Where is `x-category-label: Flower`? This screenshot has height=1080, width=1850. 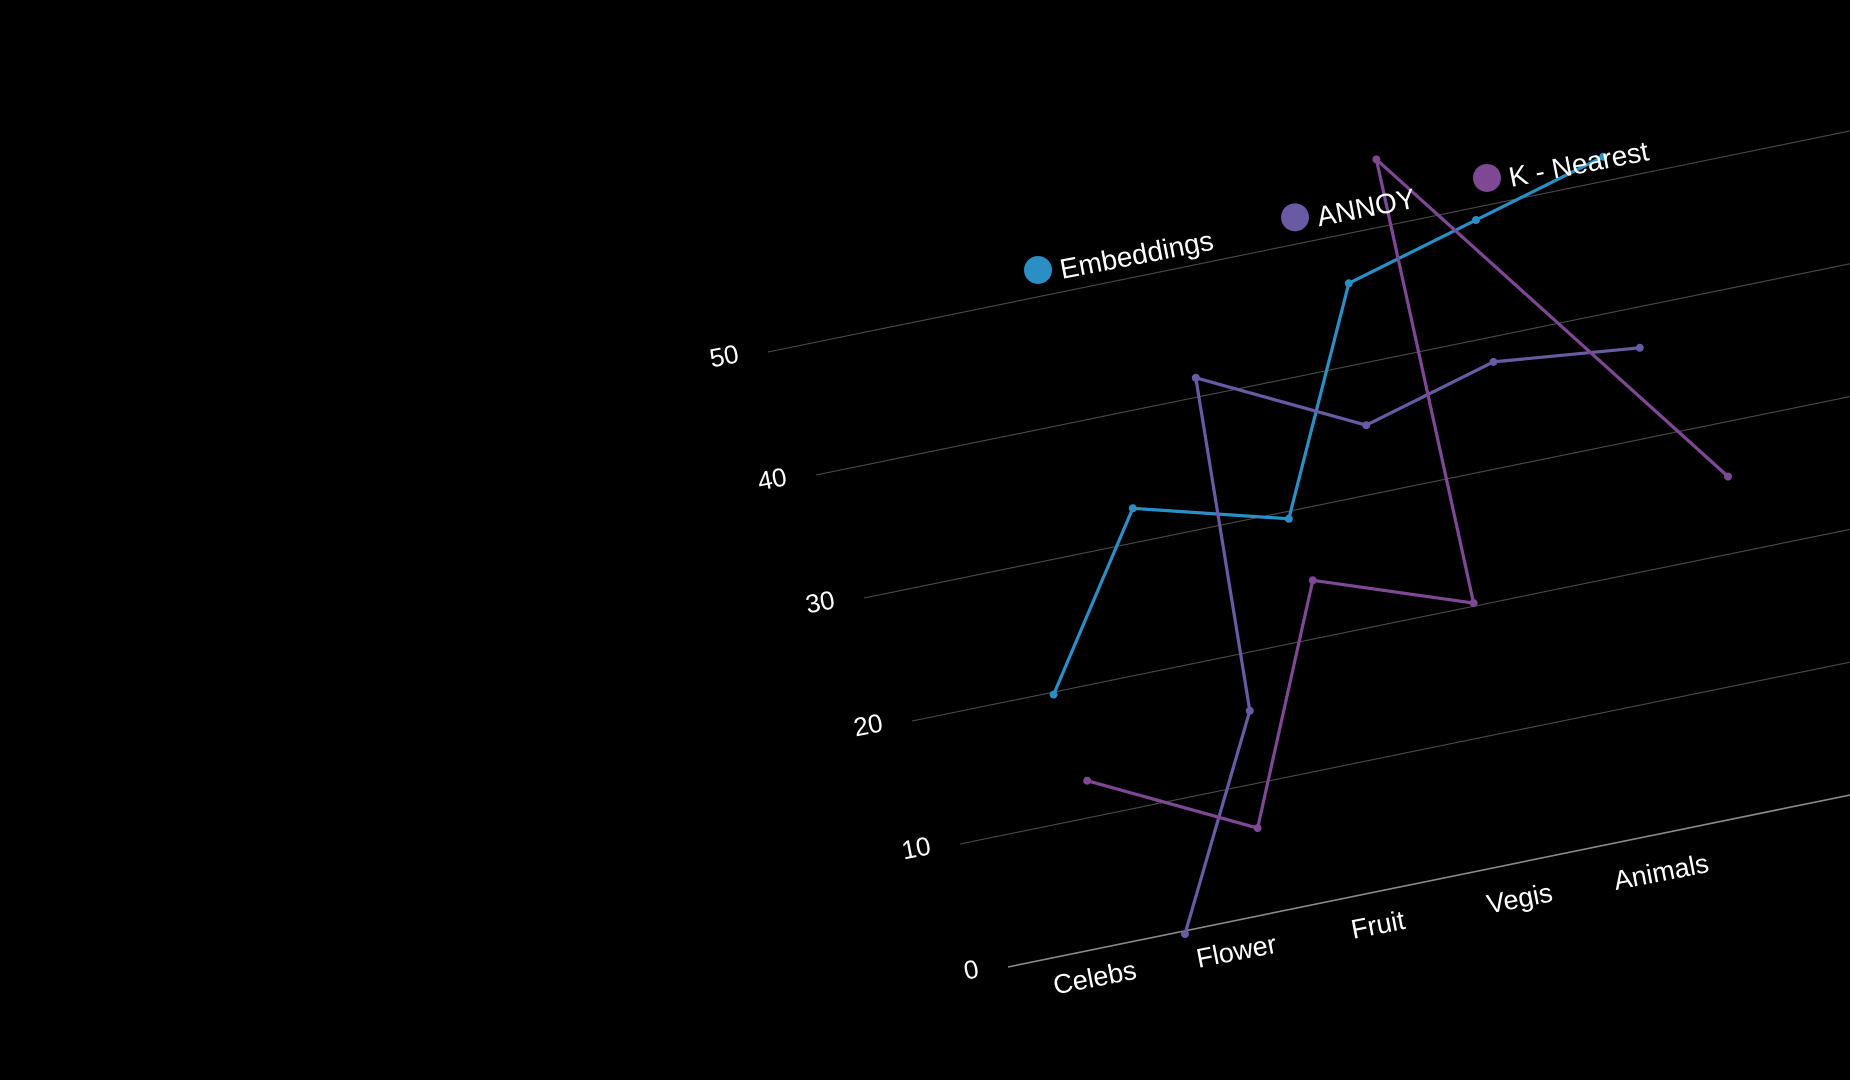 x-category-label: Flower is located at coordinates (1236, 951).